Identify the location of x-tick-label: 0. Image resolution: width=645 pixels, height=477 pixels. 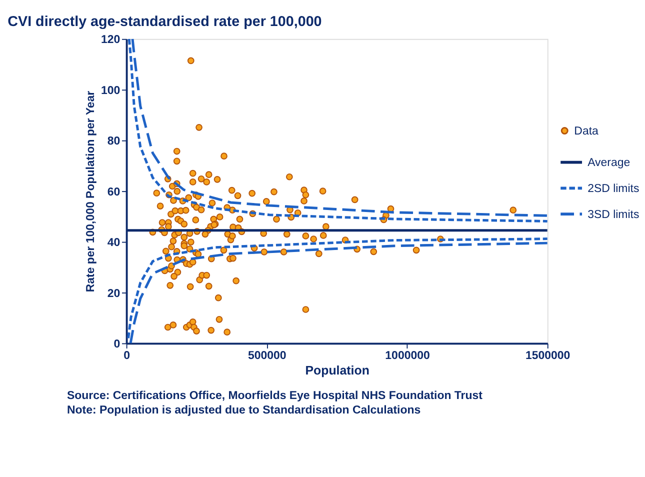
(127, 356).